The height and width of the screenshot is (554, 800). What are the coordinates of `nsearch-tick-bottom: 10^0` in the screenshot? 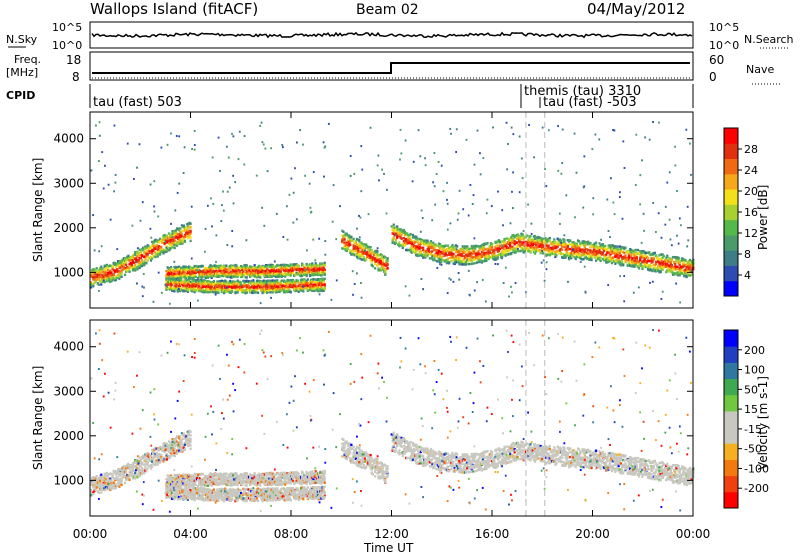 It's located at (724, 45).